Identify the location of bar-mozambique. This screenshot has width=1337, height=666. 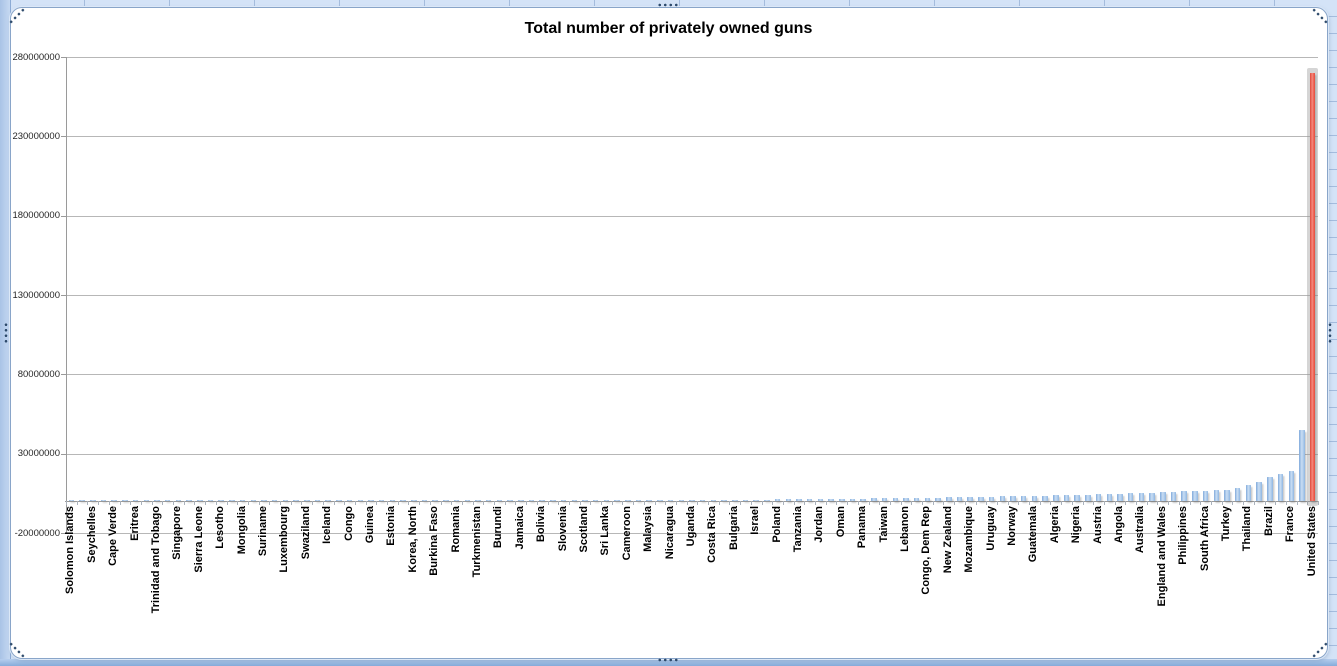
(970, 499).